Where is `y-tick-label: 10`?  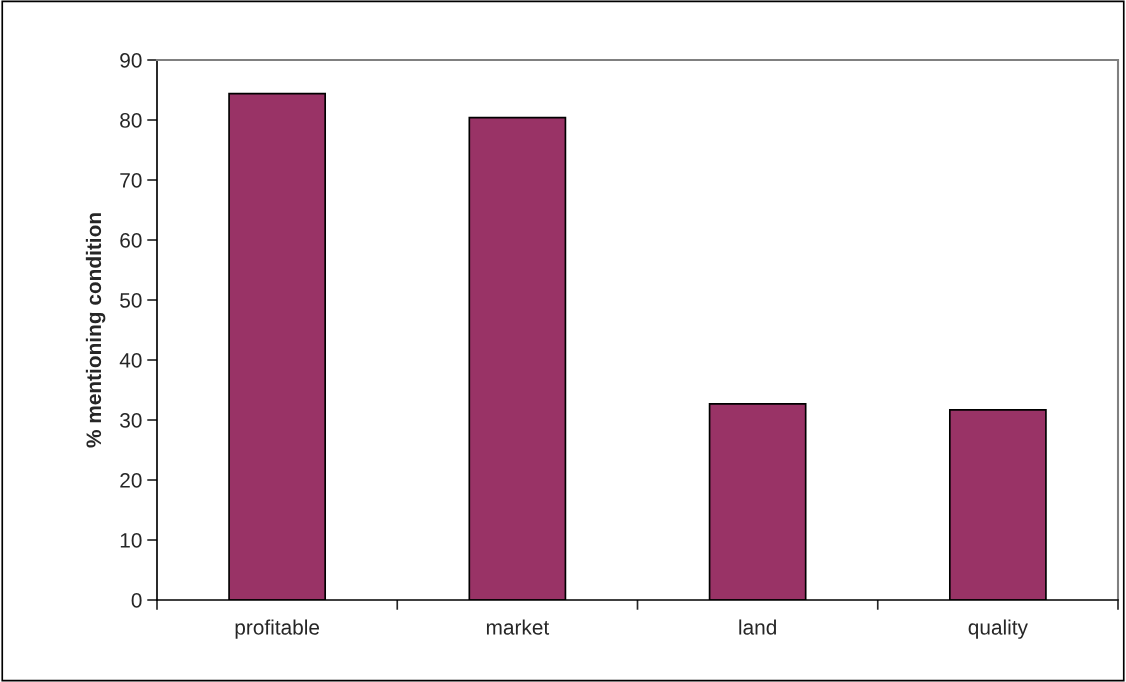 y-tick-label: 10 is located at coordinates (131, 540).